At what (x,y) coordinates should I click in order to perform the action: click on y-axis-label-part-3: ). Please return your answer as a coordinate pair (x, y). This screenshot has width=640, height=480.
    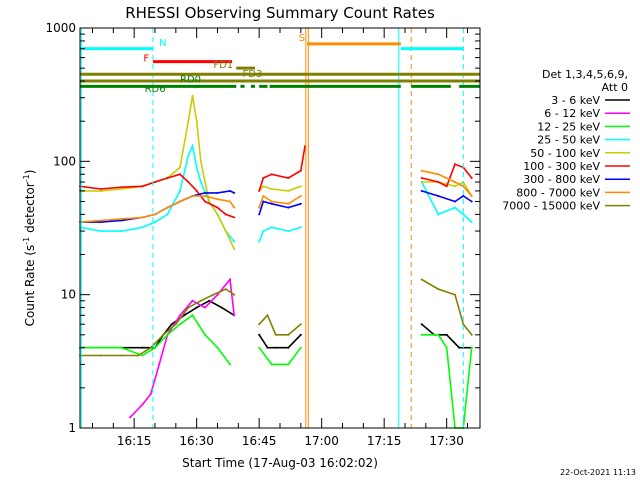
    Looking at the image, I should click on (30, 172).